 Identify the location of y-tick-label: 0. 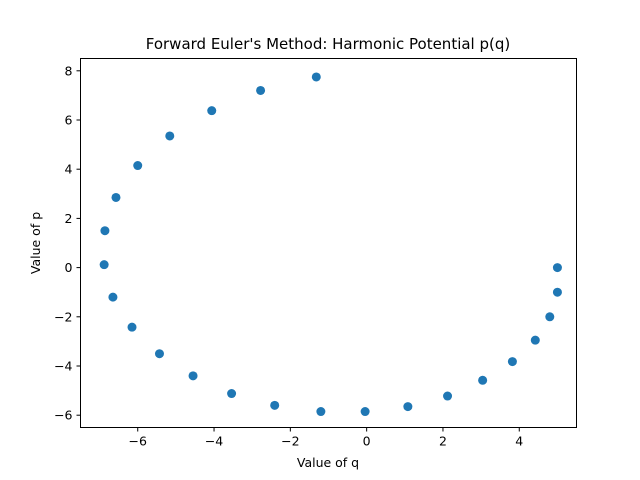
(69, 267).